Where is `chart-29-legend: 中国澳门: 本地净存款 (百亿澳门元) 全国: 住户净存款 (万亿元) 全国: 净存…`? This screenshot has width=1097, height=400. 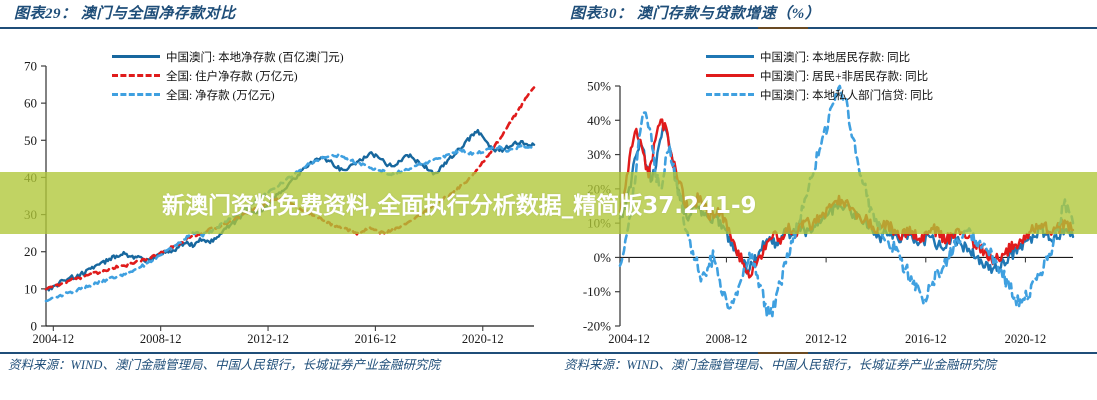 chart-29-legend: 中国澳门: 本地净存款 (百亿澳门元) 全国: 住户净存款 (万亿元) 全国: 净存… is located at coordinates (228, 75).